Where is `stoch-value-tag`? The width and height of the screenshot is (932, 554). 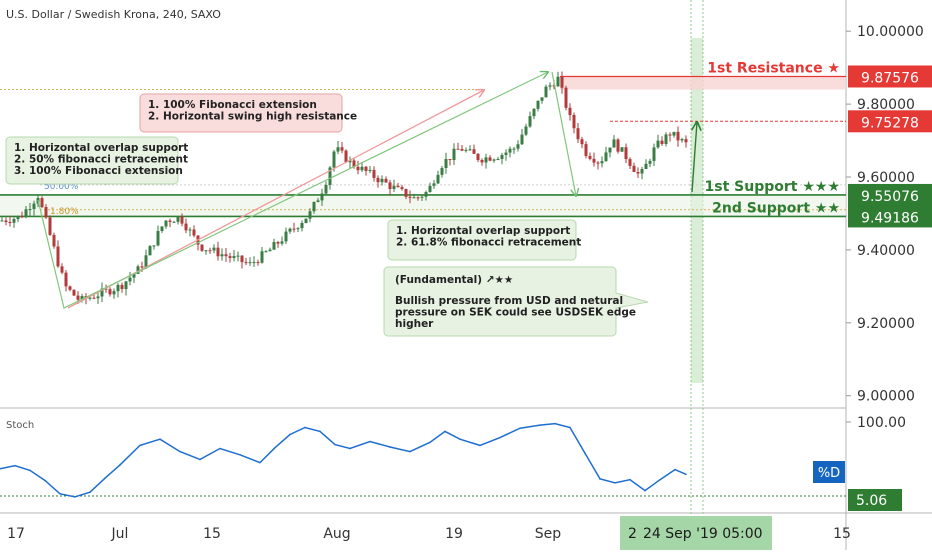 stoch-value-tag is located at coordinates (875, 500).